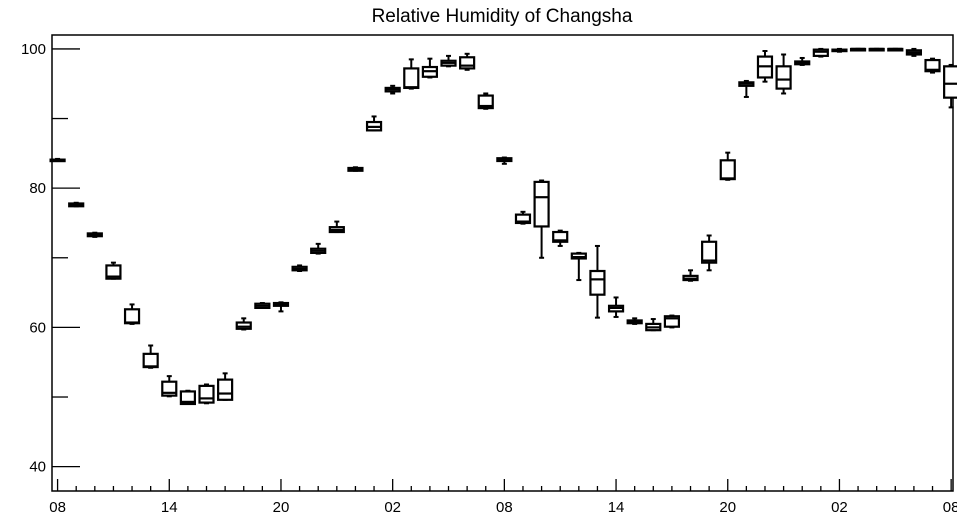 The image size is (957, 520). Describe the element at coordinates (502, 16) in the screenshot. I see `chart-title: Relative Humidity of Changsha` at that location.